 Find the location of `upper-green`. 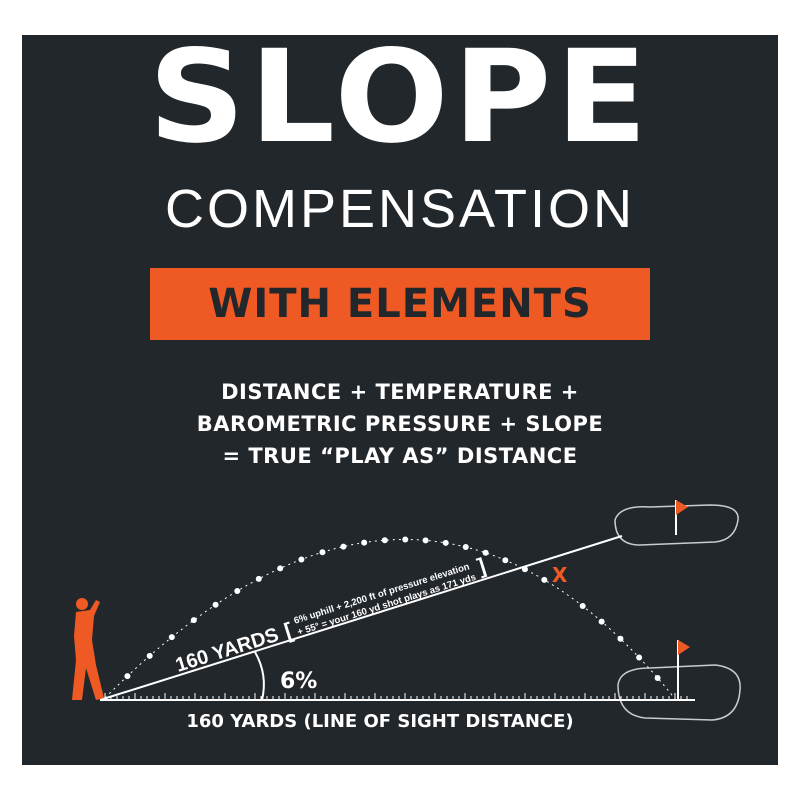

upper-green is located at coordinates (676, 525).